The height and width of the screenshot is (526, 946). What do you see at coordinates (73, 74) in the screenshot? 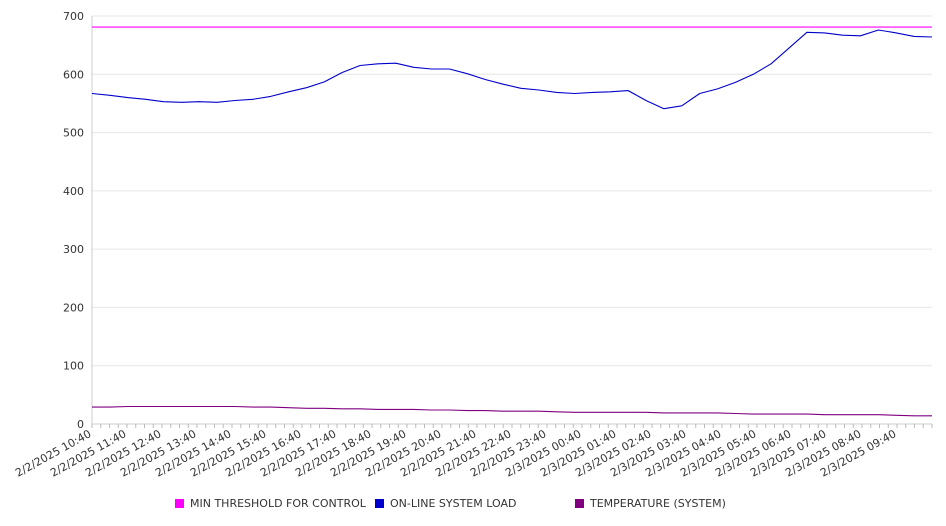
I see `y-tick-label: 600` at bounding box center [73, 74].